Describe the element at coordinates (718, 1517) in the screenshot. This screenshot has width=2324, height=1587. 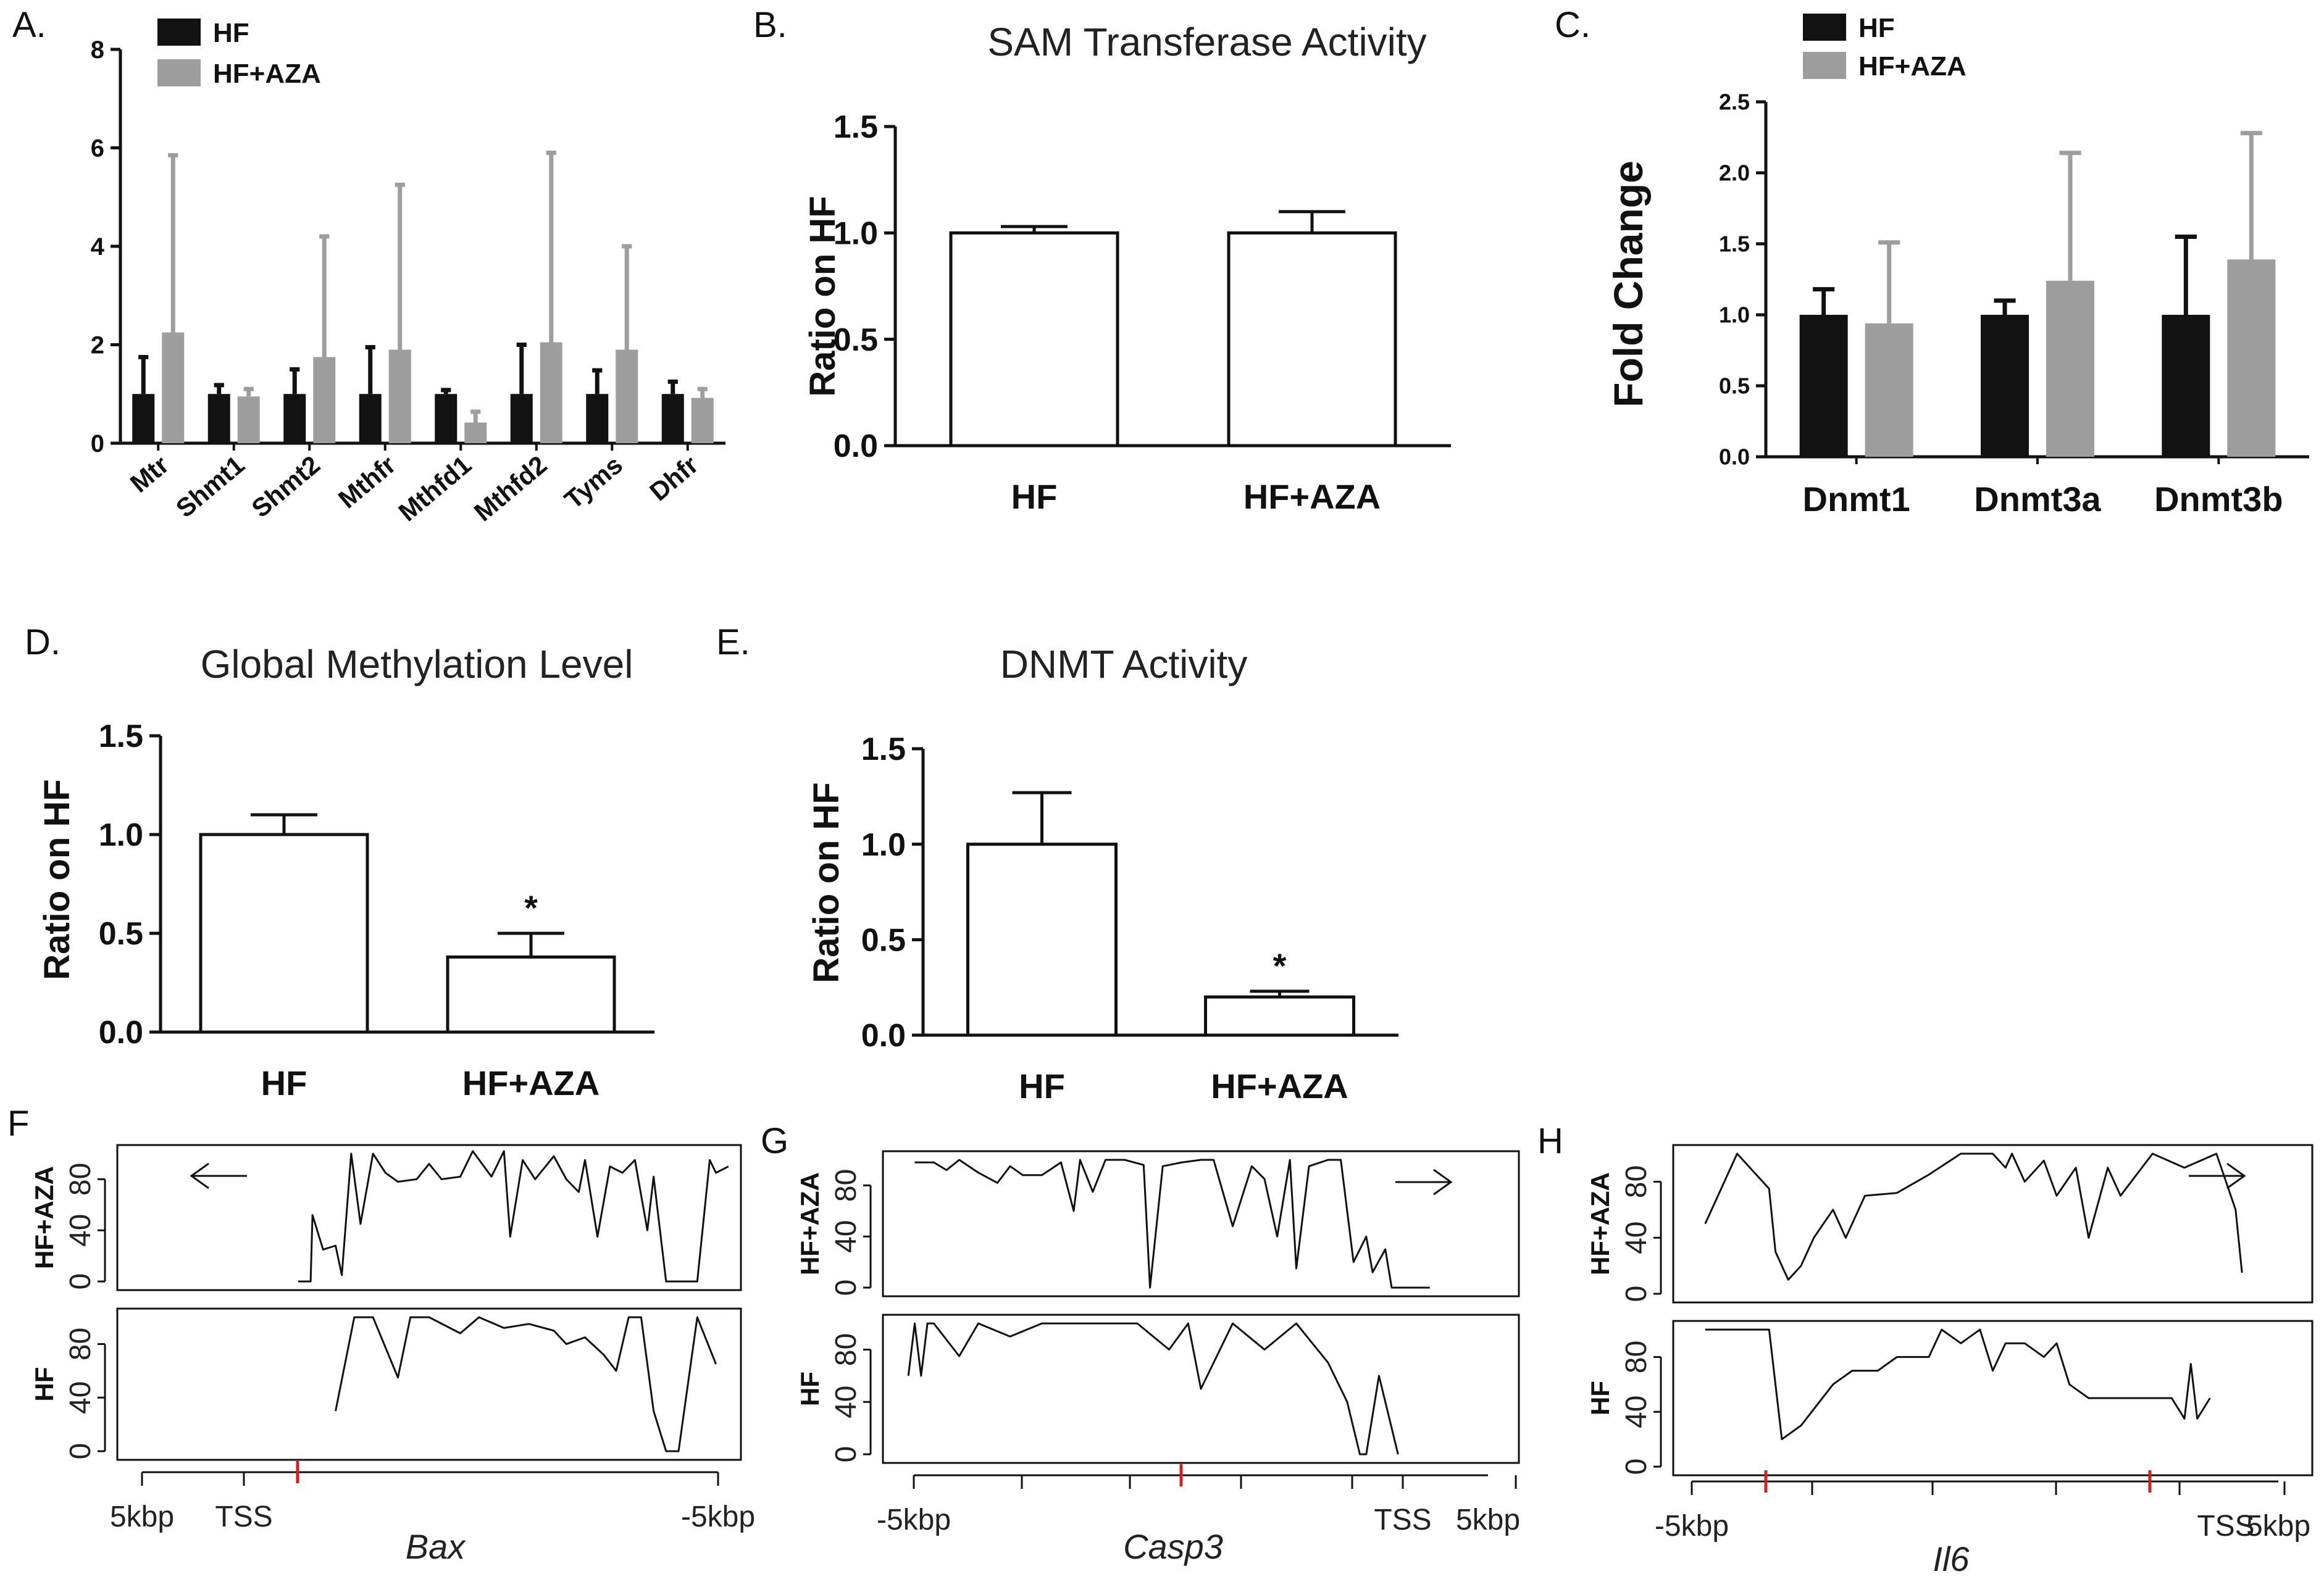
I see `panel-f-x-label: -5kbp` at that location.